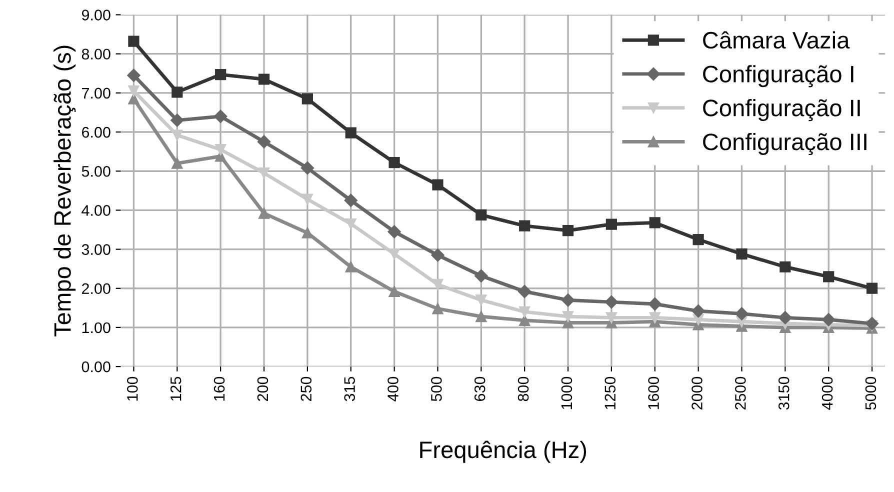  I want to click on x-tick-label: 1000, so click(566, 393).